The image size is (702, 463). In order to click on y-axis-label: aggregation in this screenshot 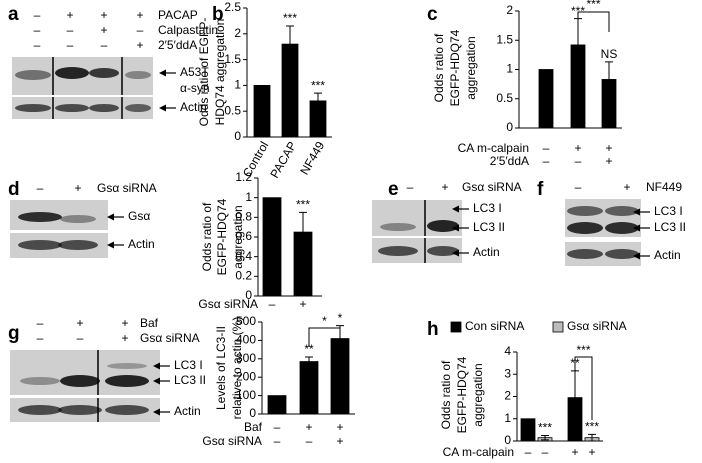, I will do `click(471, 67)`.